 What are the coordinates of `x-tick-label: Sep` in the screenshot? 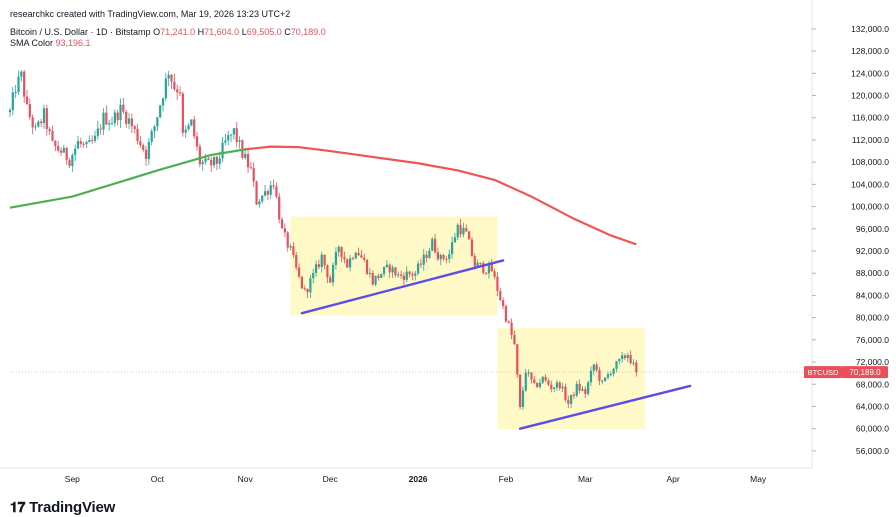 It's located at (72, 479).